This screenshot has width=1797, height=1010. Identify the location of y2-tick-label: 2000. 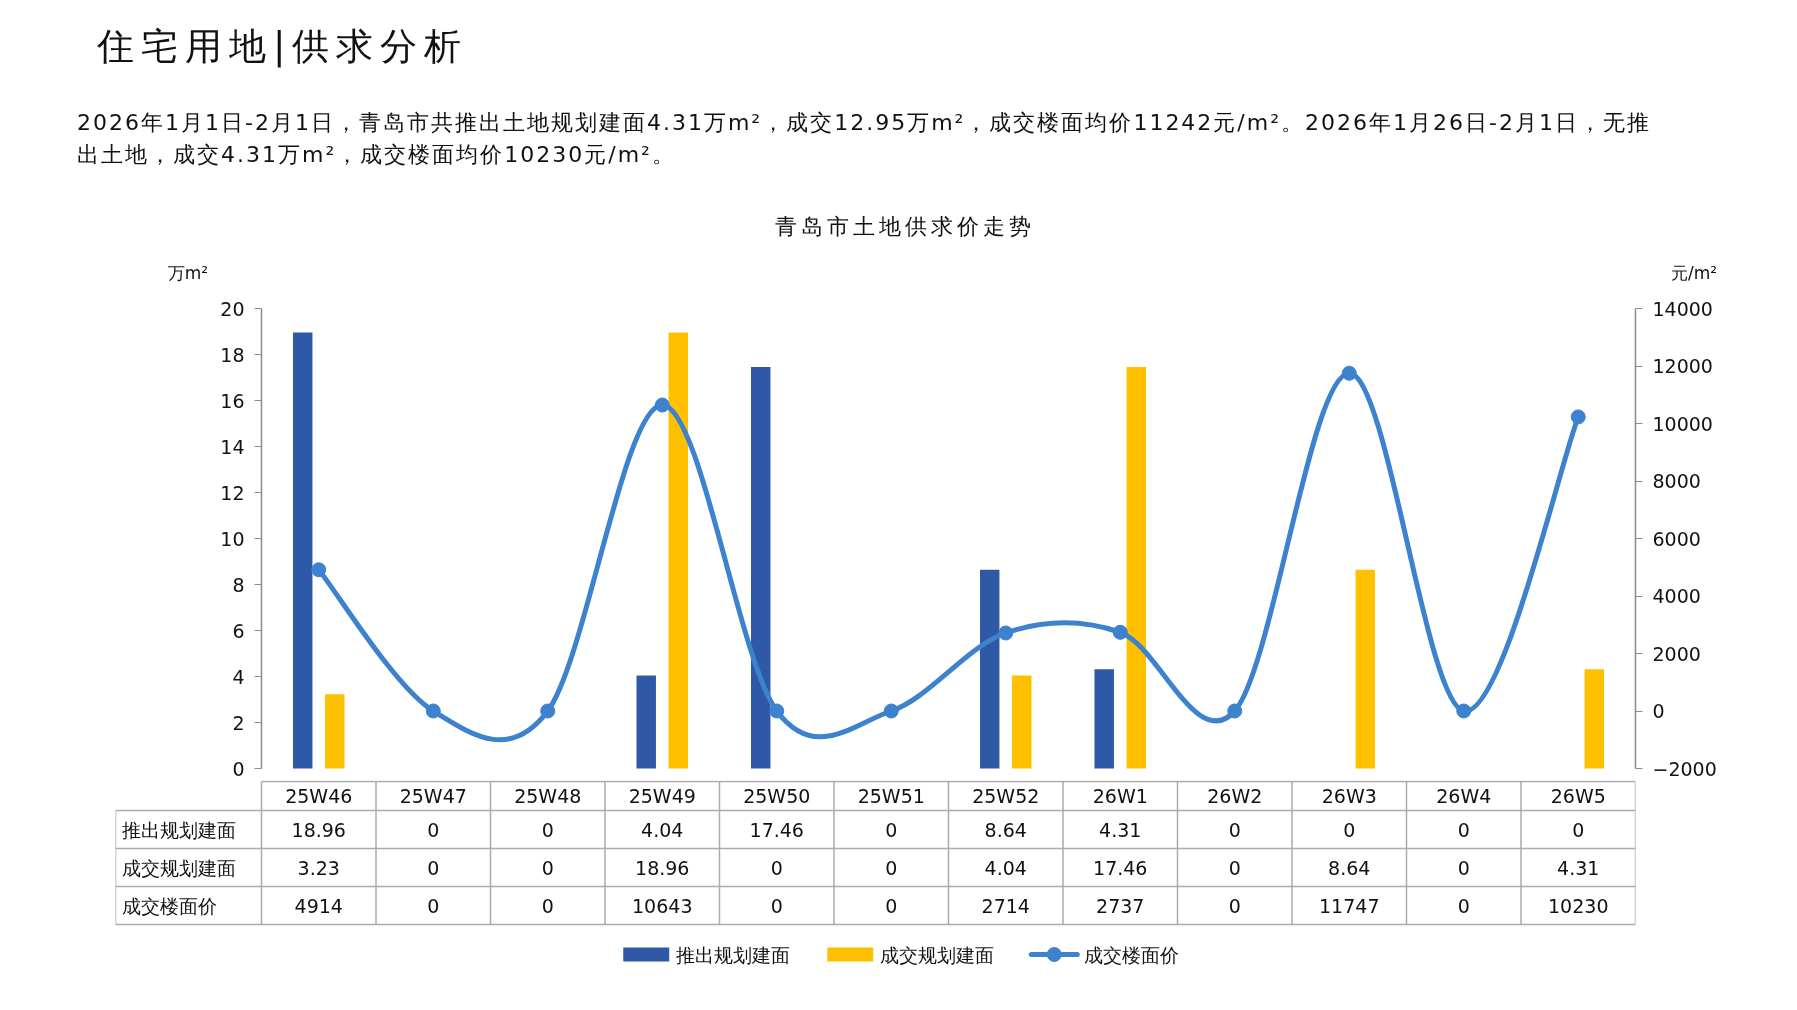
(1676, 653).